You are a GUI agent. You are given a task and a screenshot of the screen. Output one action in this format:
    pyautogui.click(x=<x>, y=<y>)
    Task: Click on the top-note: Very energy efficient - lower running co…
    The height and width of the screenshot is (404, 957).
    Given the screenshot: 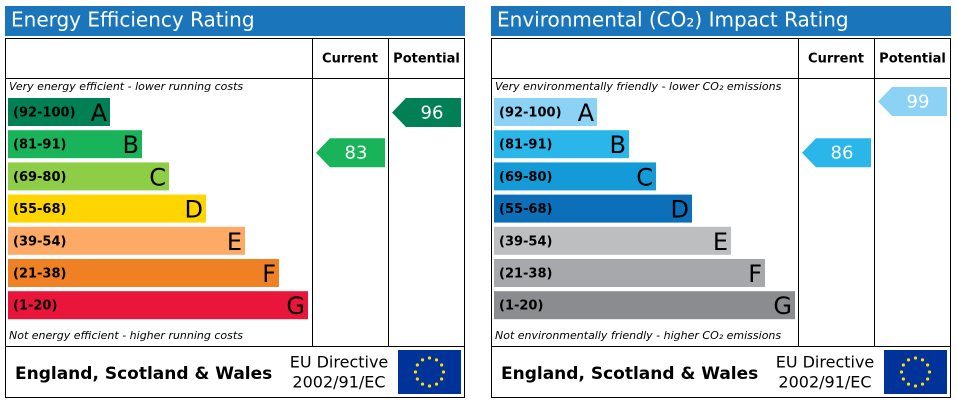 What is the action you would take?
    pyautogui.click(x=126, y=86)
    